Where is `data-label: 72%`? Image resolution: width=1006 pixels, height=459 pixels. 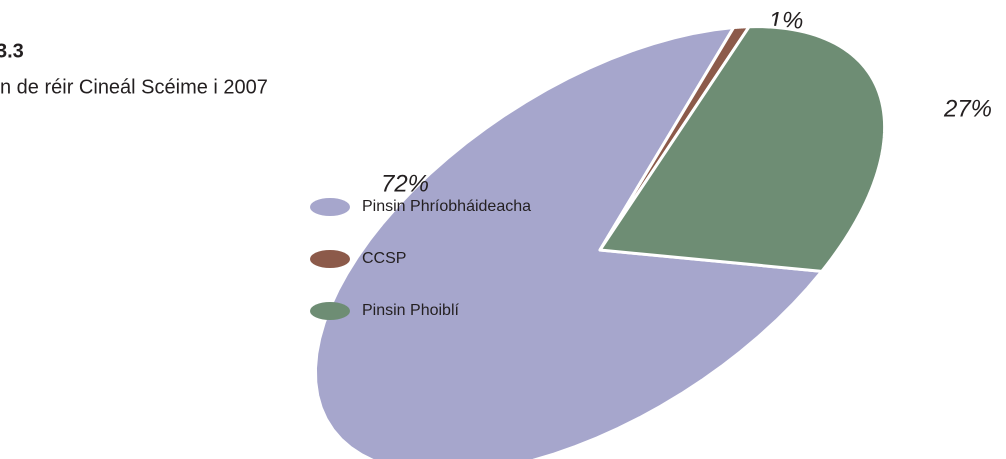 data-label: 72% is located at coordinates (405, 183).